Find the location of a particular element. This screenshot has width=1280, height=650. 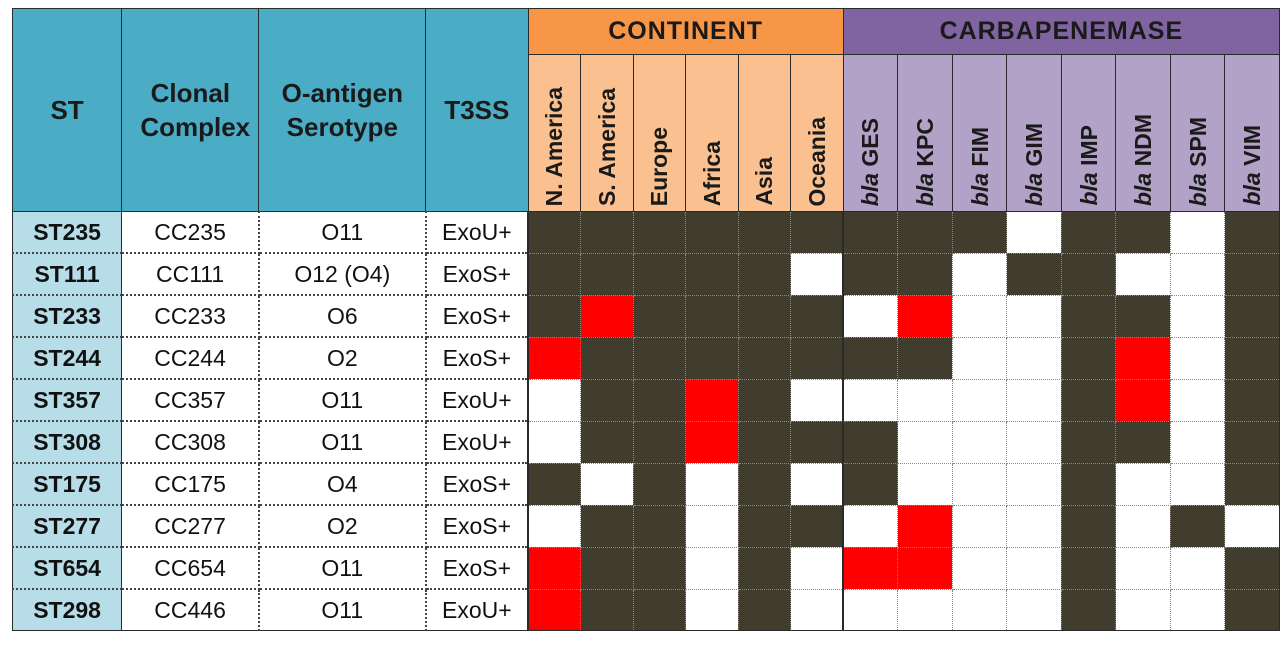

header-carbapenemase-label: bla SPM is located at coordinates (1198, 157).